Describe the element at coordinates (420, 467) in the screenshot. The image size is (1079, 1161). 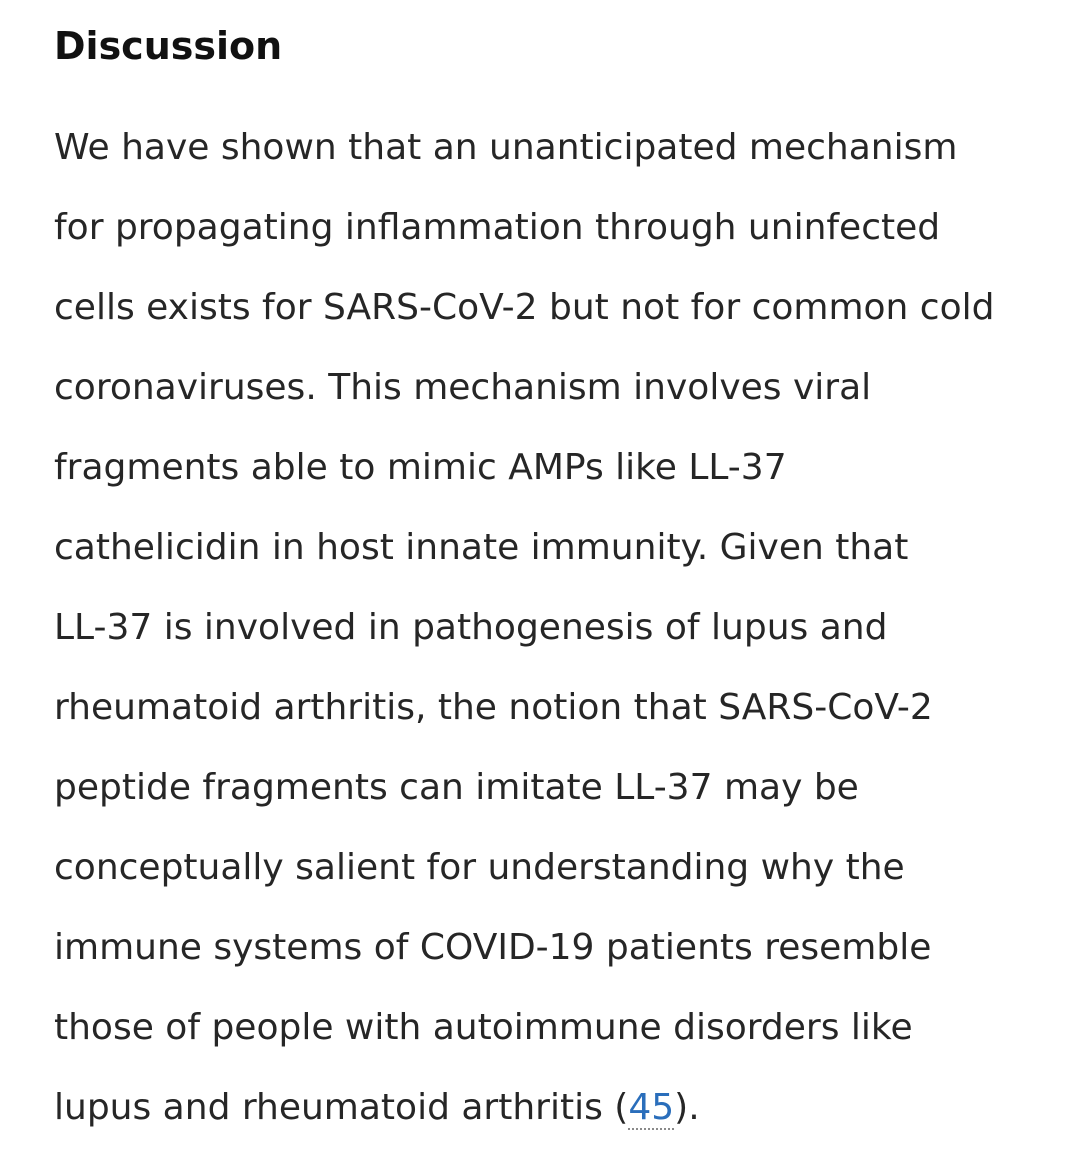
I see `paragraph-line: fragments able to mimic AMPs like LL-37` at that location.